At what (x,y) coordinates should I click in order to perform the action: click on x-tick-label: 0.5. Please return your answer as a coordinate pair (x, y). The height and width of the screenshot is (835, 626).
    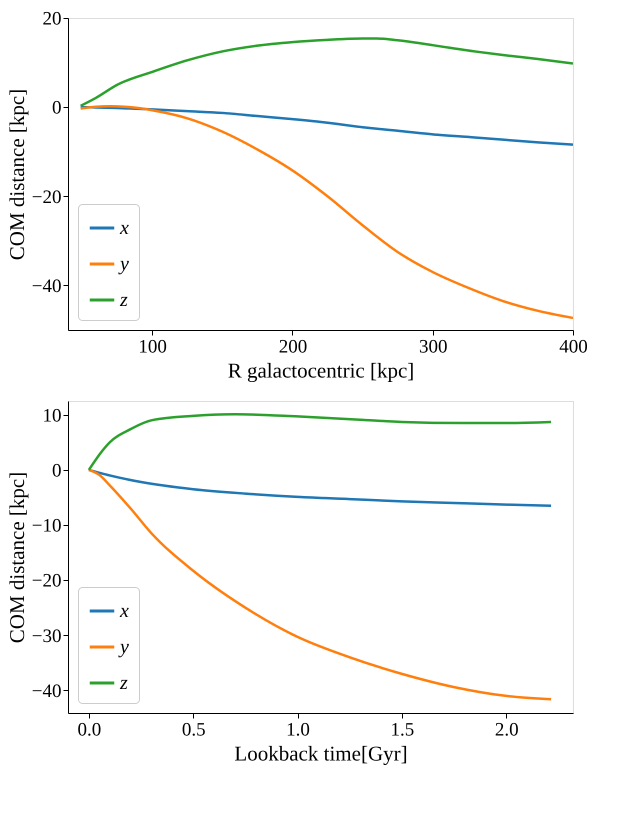
    Looking at the image, I should click on (194, 730).